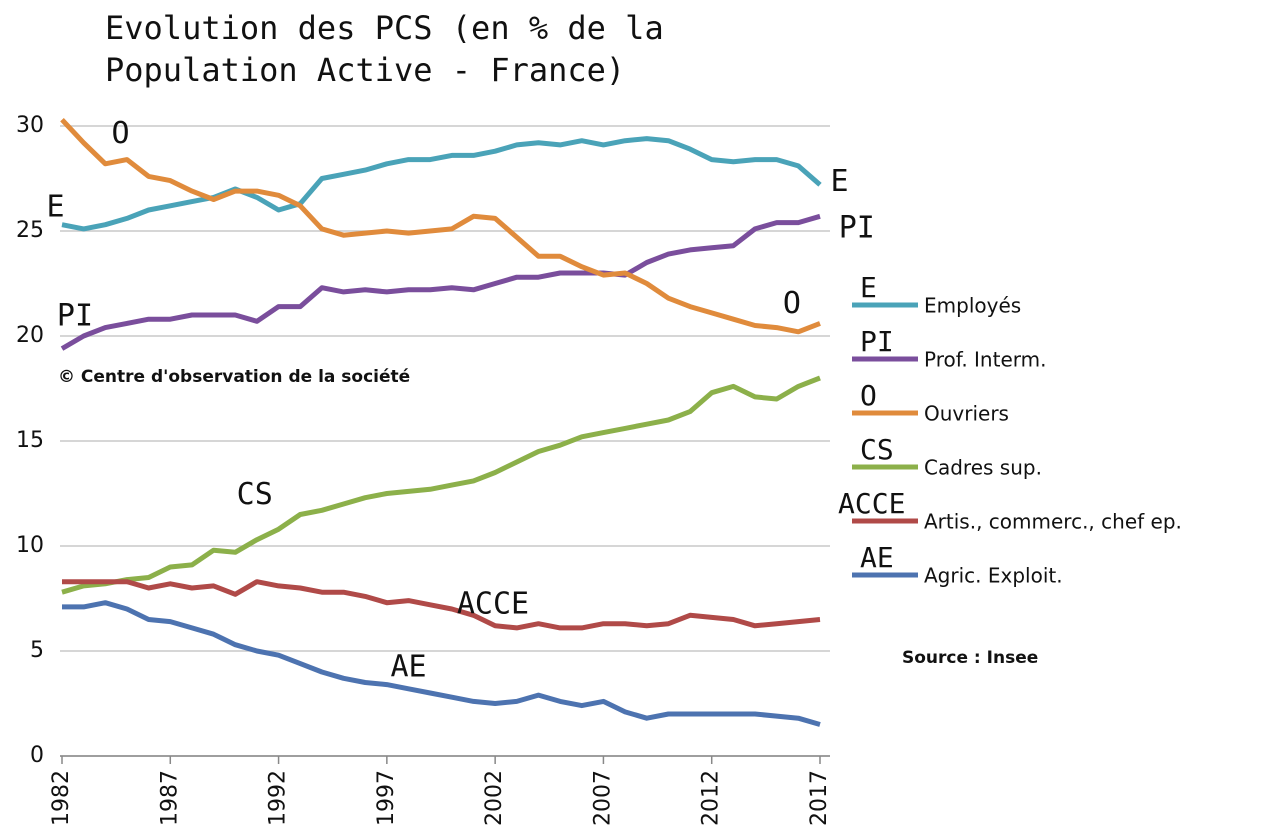 The width and height of the screenshot is (1274, 834). I want to click on y-tick-label: 20, so click(30, 335).